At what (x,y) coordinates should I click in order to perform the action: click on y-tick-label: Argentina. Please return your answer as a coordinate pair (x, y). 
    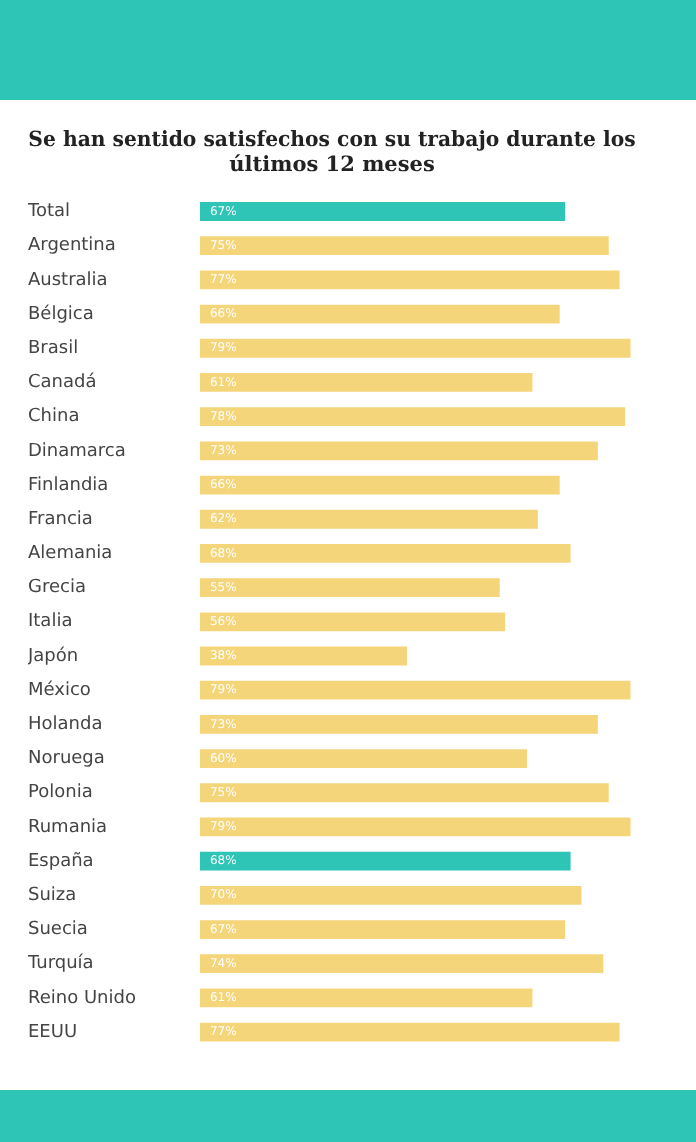
    Looking at the image, I should click on (72, 246).